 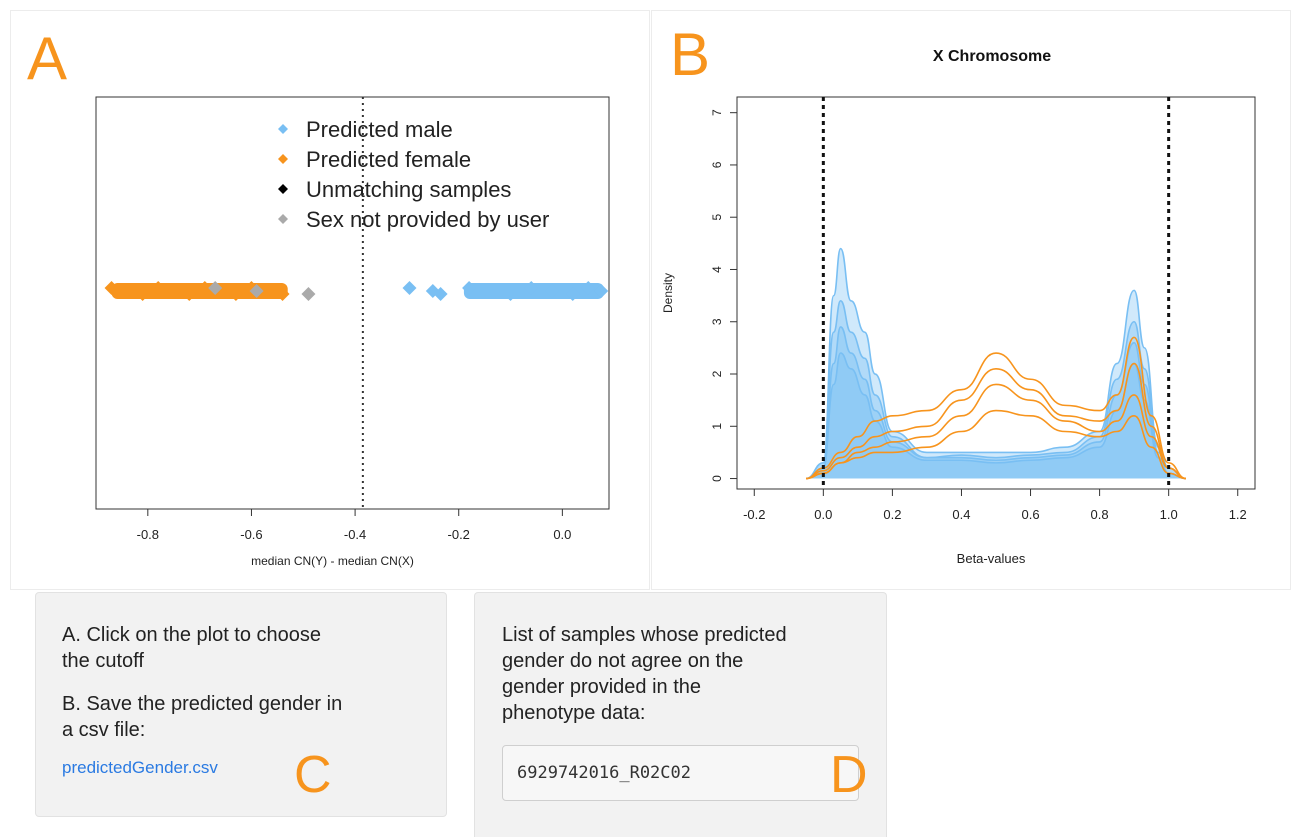 I want to click on x-tick-label: 0.4, so click(x=961, y=514).